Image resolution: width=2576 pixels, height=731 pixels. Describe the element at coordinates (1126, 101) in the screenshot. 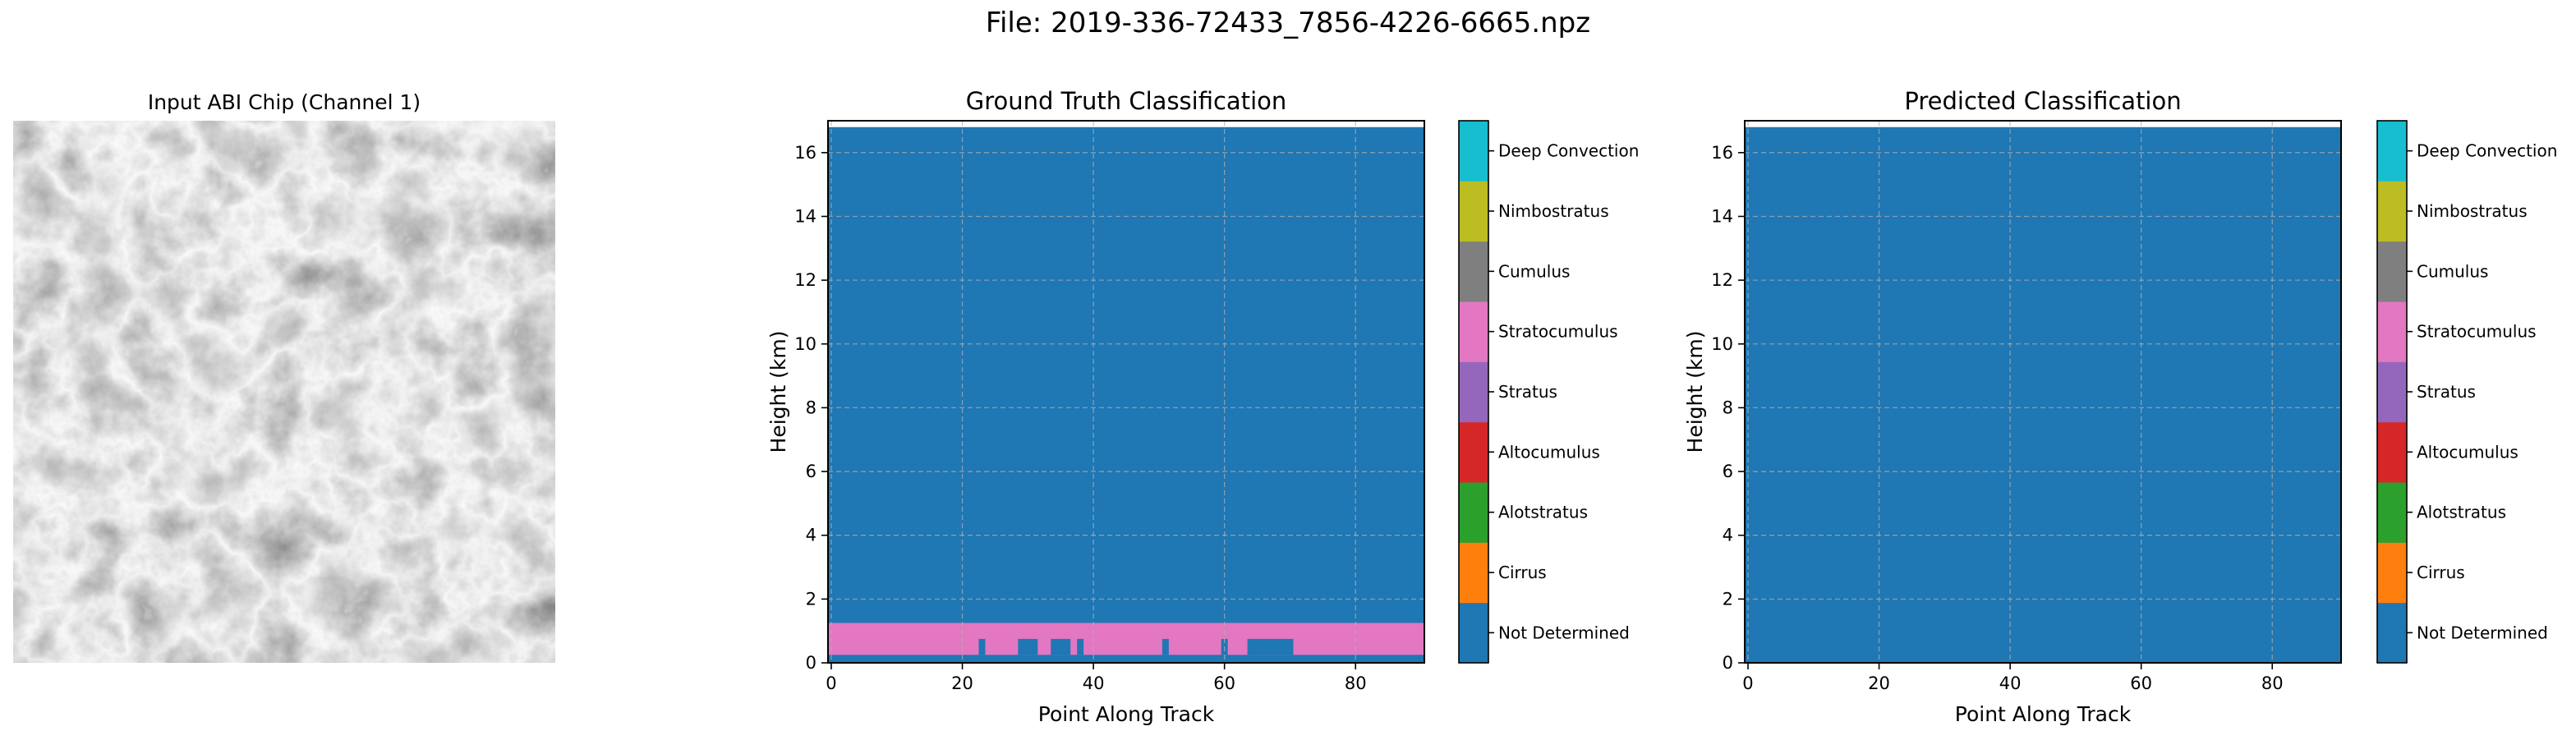

I see `ground-truth-title: Ground Truth Classification` at that location.